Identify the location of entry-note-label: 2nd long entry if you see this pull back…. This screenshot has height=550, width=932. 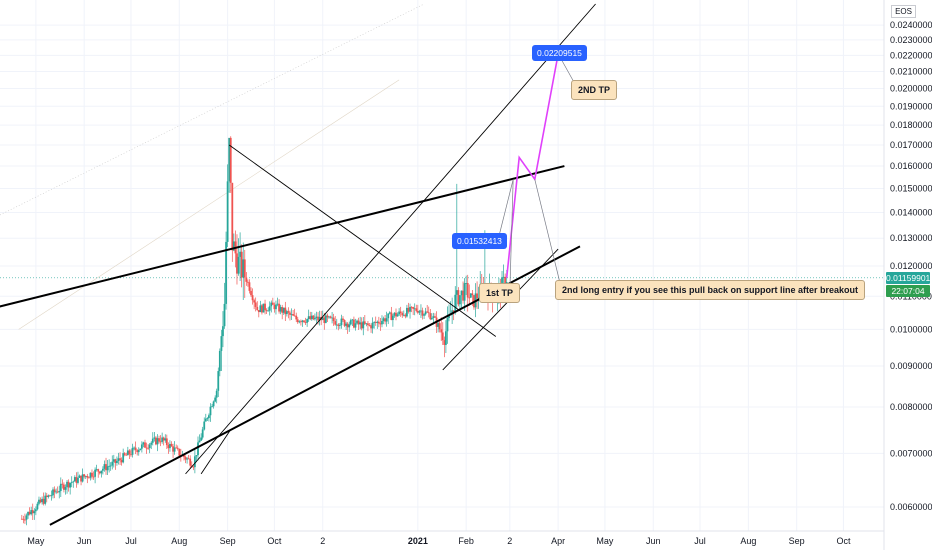
(710, 290).